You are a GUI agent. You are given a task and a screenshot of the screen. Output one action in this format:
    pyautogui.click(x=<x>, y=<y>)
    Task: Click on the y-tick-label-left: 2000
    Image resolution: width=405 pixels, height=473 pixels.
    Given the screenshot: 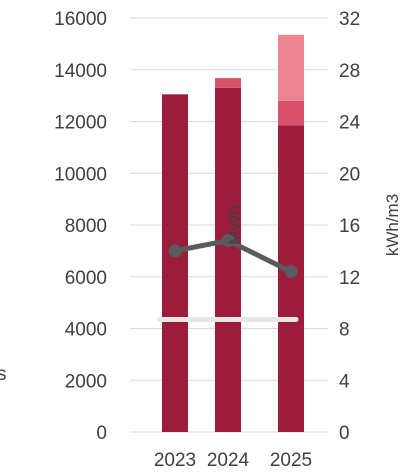 What is the action you would take?
    pyautogui.click(x=86, y=381)
    